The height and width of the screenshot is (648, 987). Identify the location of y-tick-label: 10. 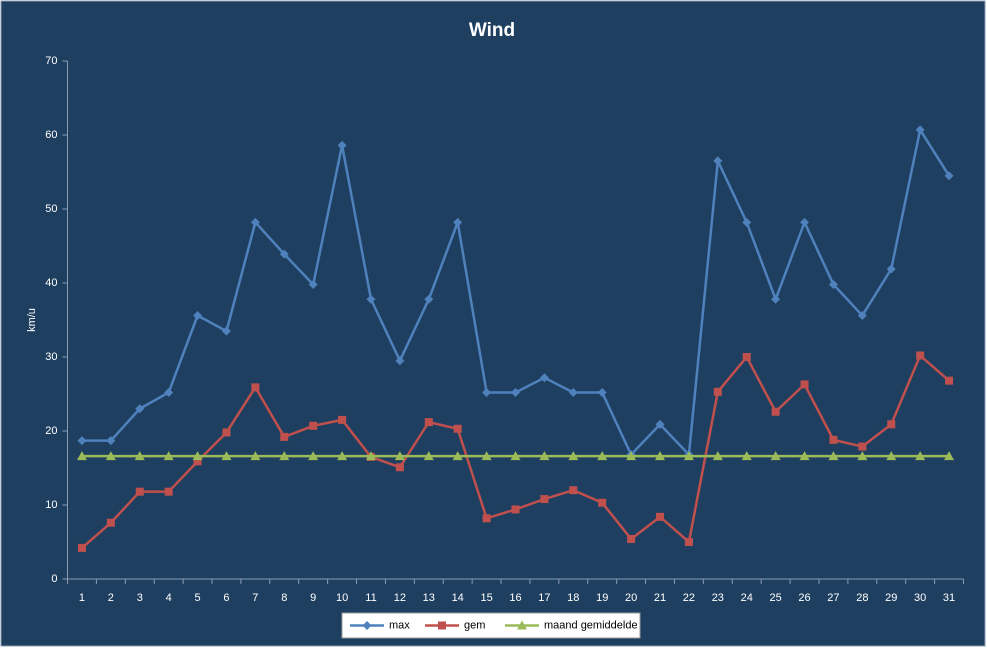
(51, 505).